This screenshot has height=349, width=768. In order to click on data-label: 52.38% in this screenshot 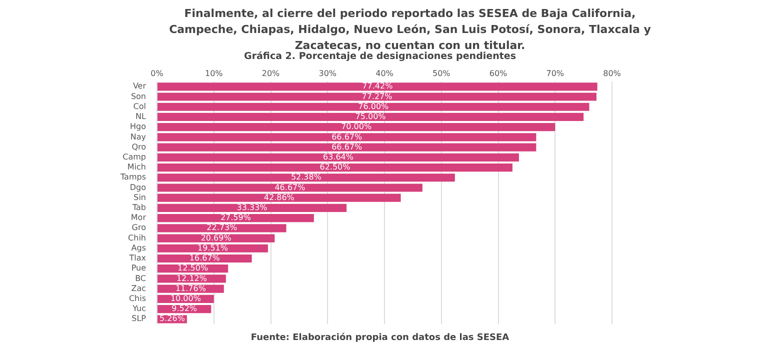, I will do `click(306, 177)`.